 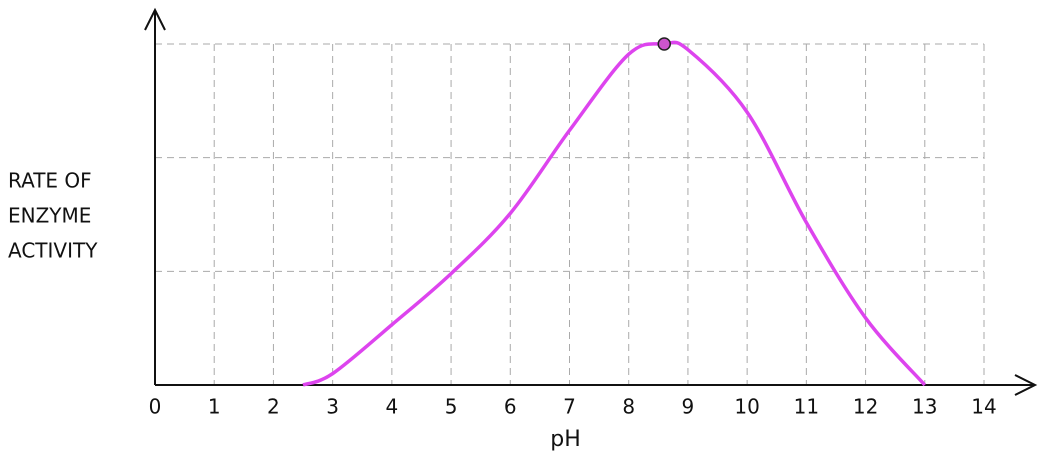 I want to click on y-axis-label: RATE OF, so click(x=50, y=181).